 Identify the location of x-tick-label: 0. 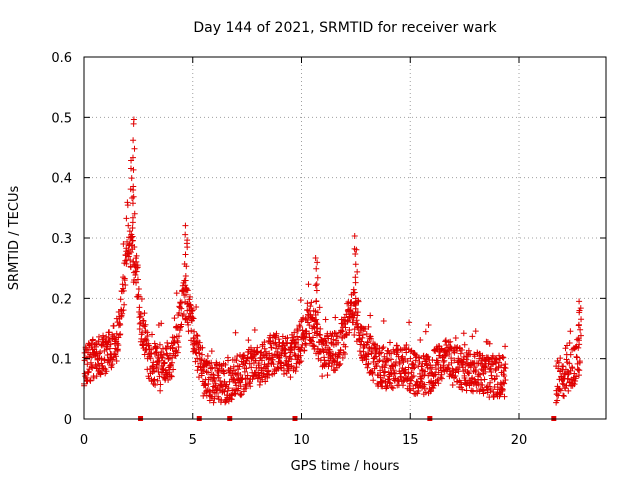
(84, 440).